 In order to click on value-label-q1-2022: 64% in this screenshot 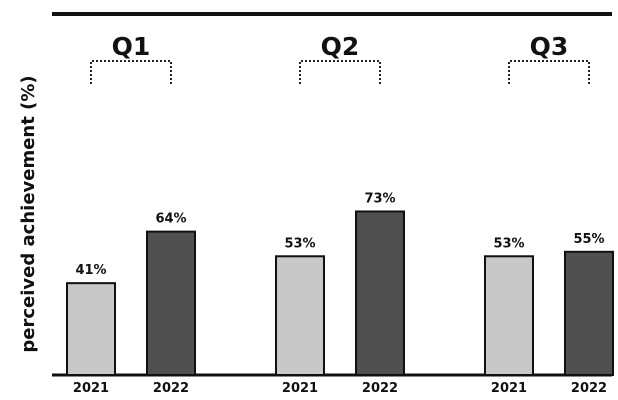, I will do `click(170, 219)`.